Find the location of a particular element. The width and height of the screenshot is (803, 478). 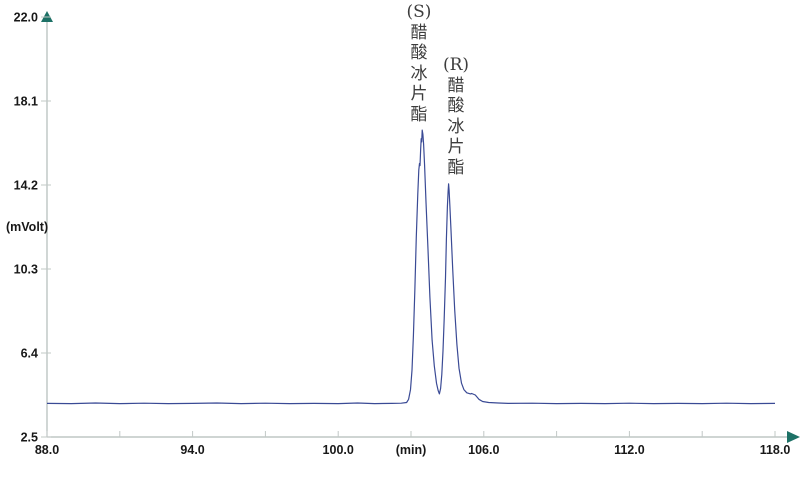

x-tick-label: 94.0 is located at coordinates (192, 450).